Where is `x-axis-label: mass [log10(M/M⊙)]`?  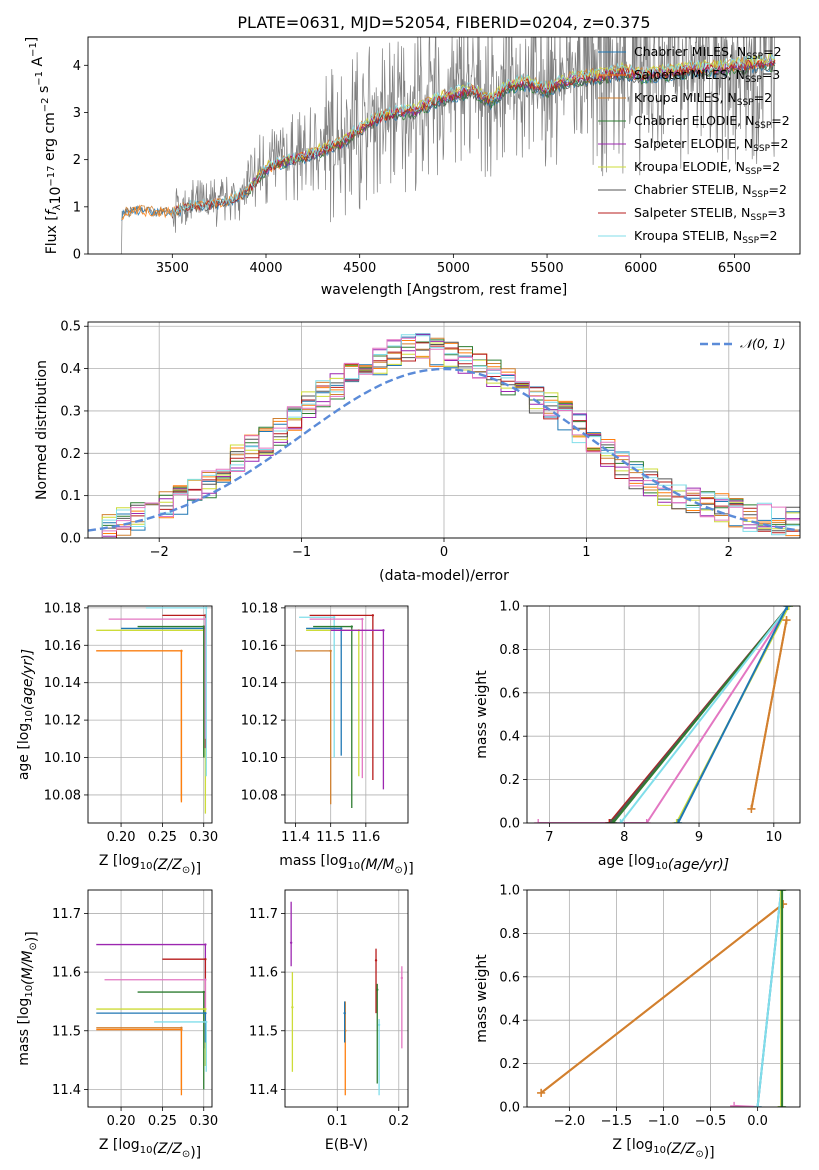 x-axis-label: mass [log10(M/M⊙)] is located at coordinates (346, 865).